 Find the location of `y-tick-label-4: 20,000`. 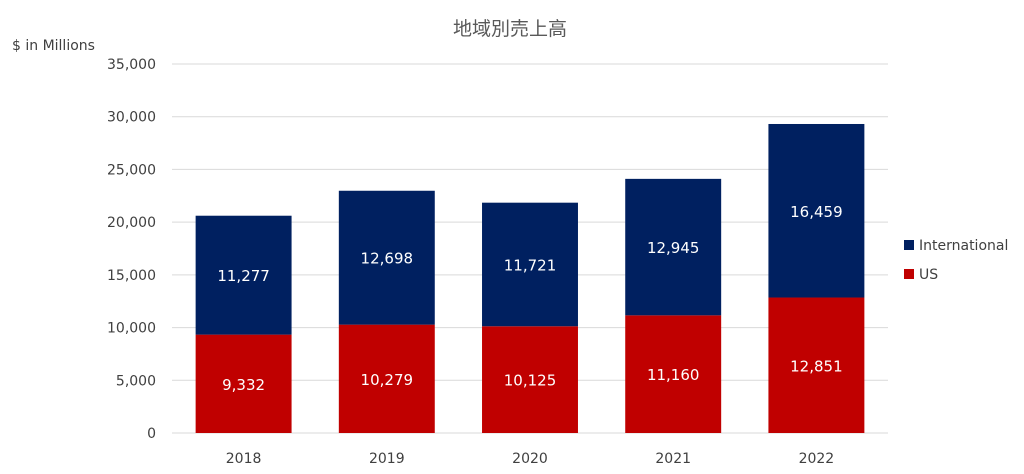

y-tick-label-4: 20,000 is located at coordinates (131, 223).